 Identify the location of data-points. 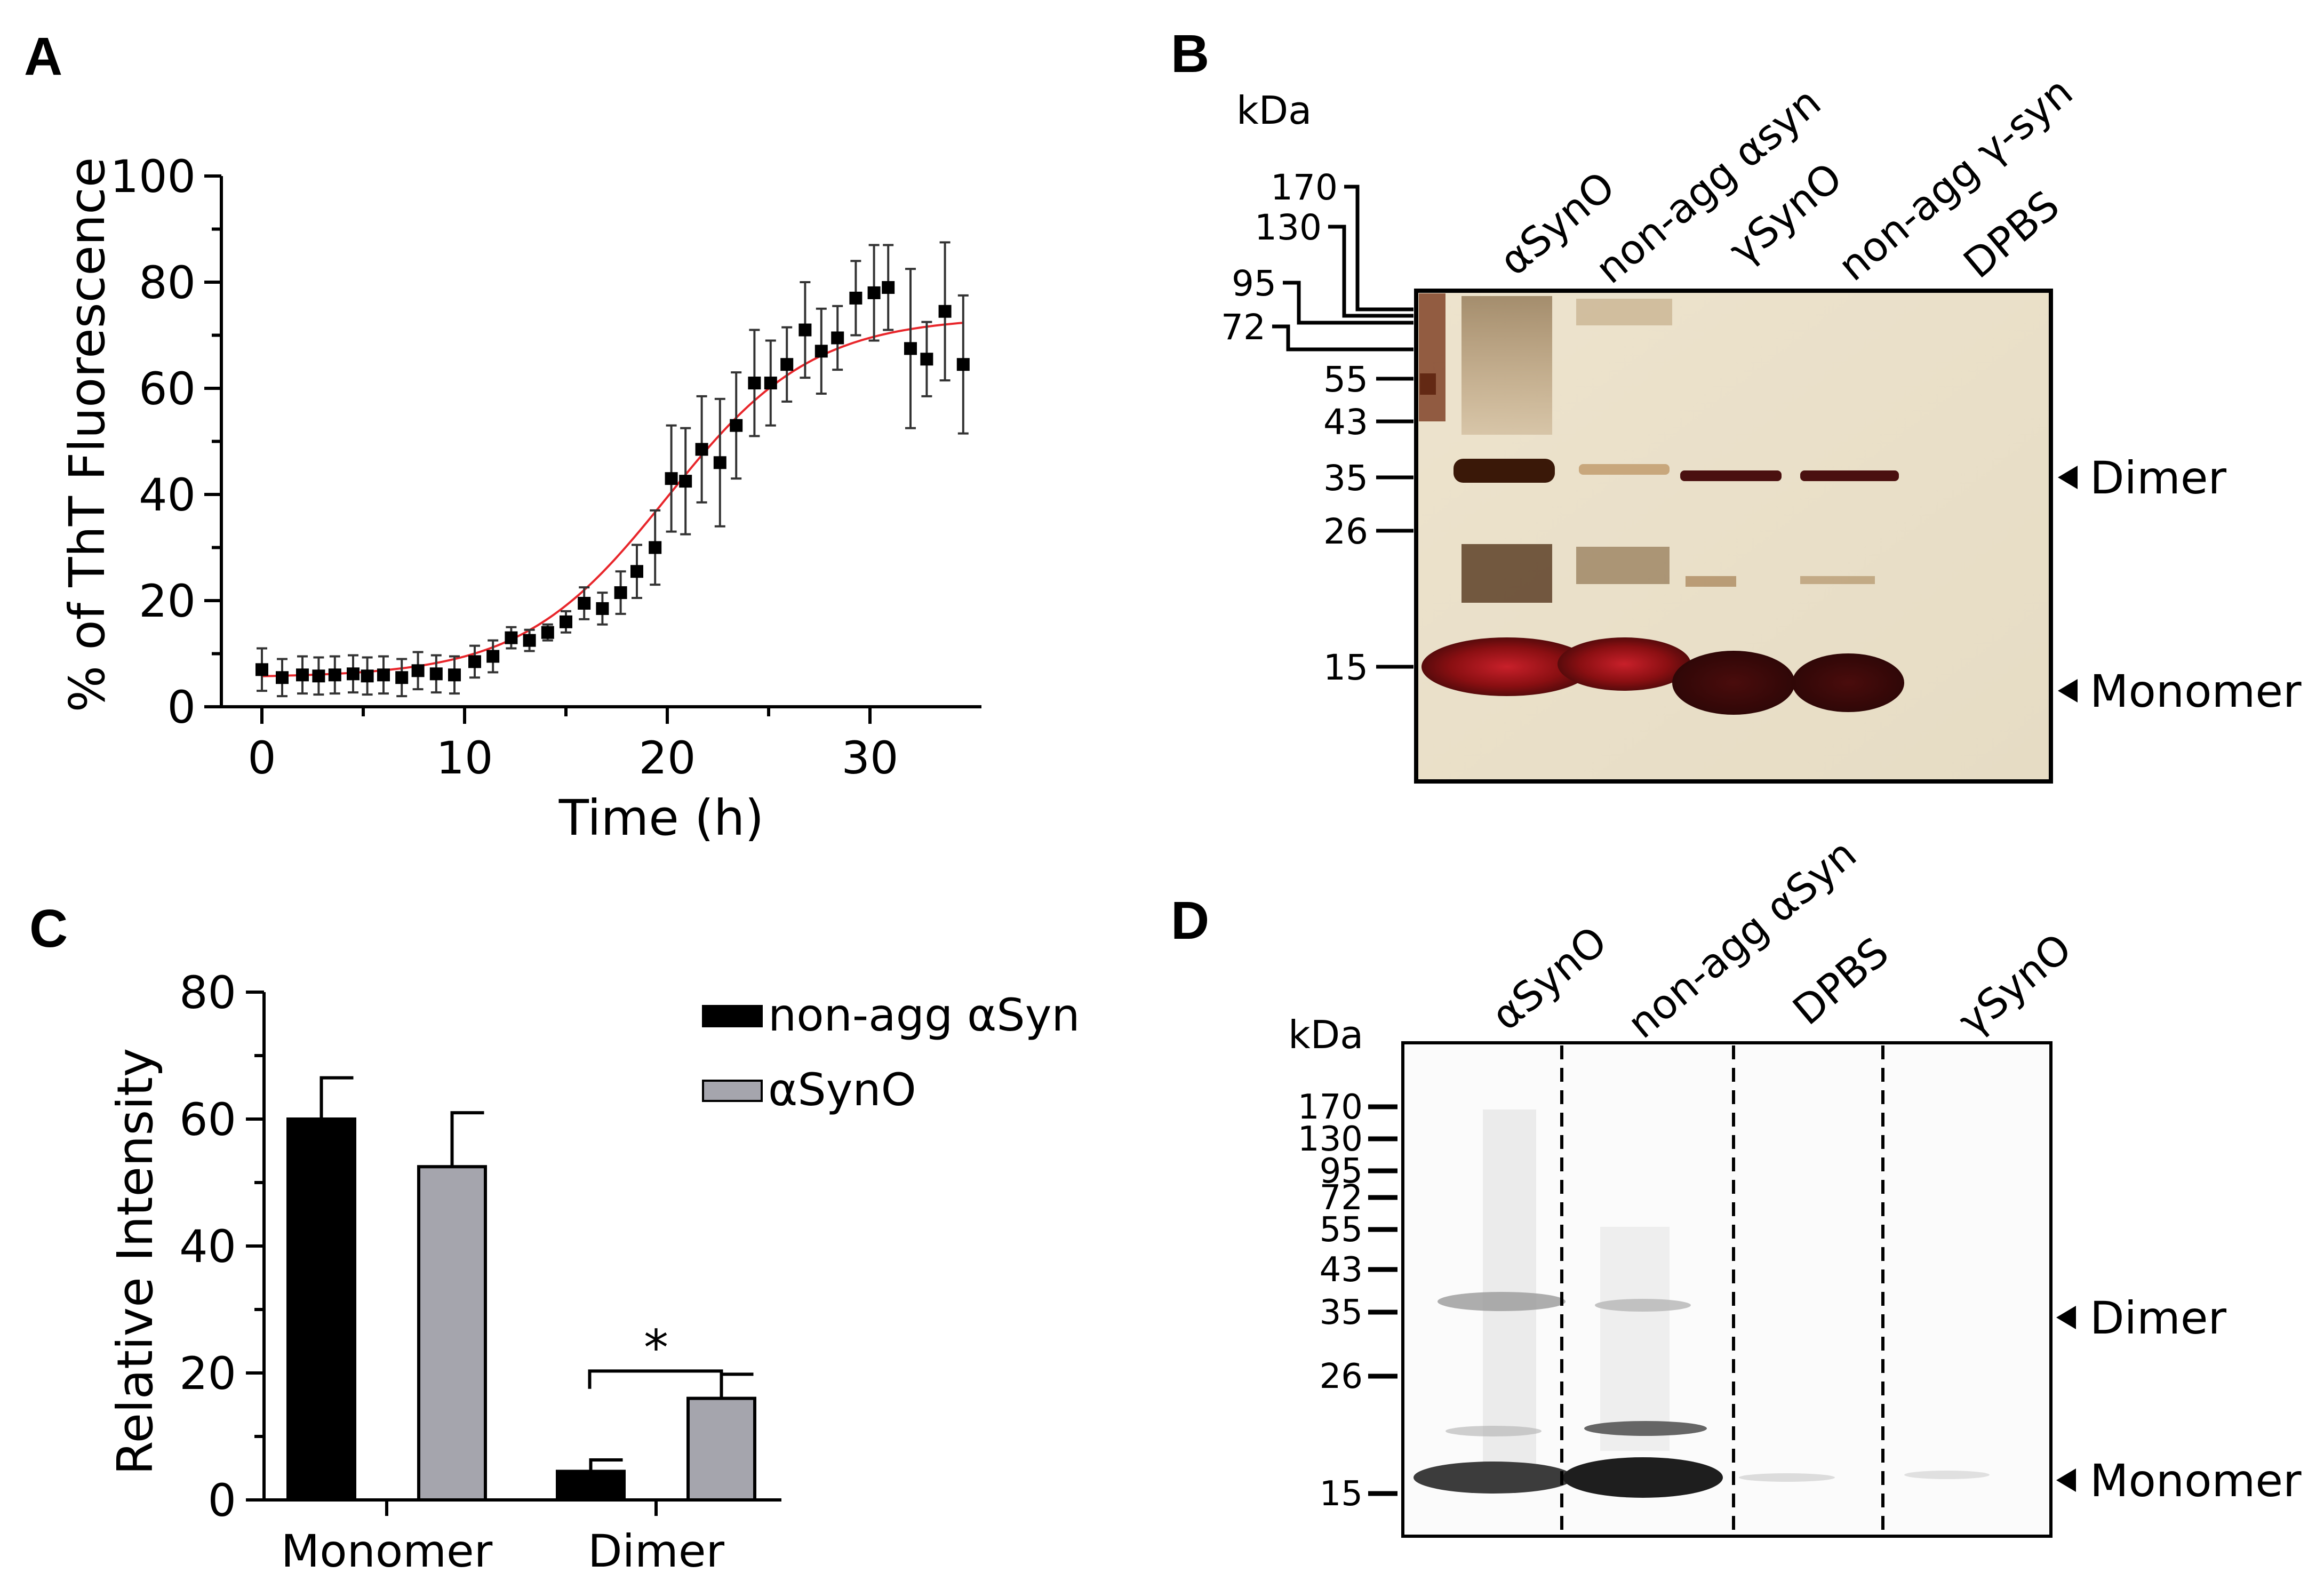
(612, 469).